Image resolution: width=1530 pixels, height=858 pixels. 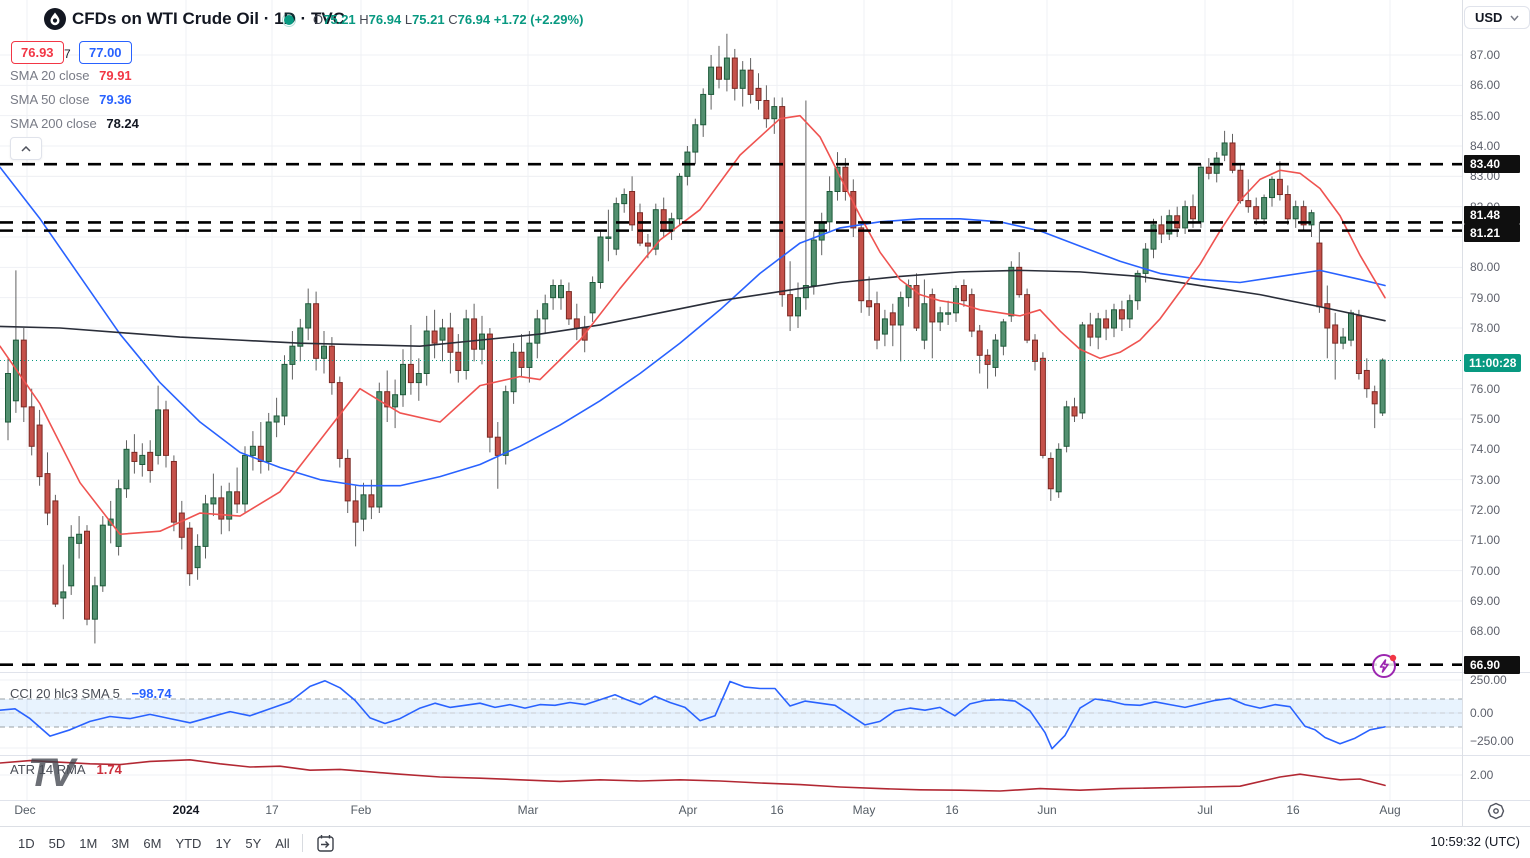 What do you see at coordinates (453, 19) in the screenshot?
I see `ohlc-key: C` at bounding box center [453, 19].